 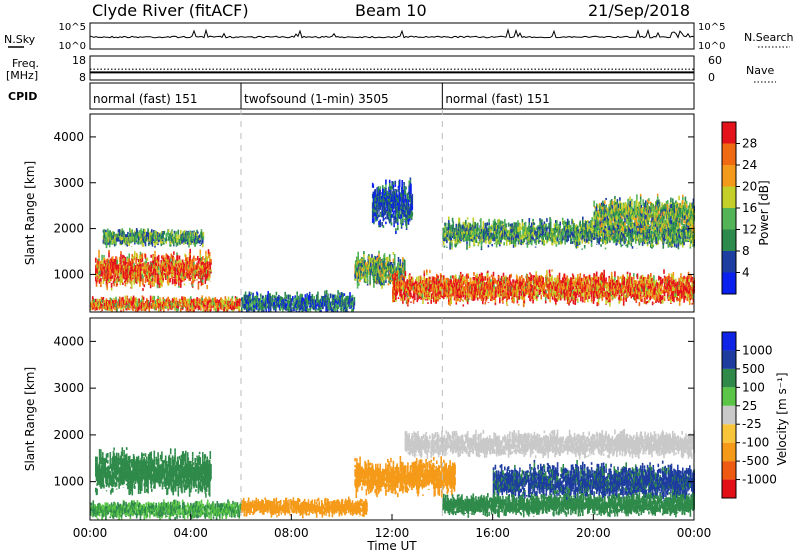 I want to click on noise-sky-trace-line, so click(x=392, y=33).